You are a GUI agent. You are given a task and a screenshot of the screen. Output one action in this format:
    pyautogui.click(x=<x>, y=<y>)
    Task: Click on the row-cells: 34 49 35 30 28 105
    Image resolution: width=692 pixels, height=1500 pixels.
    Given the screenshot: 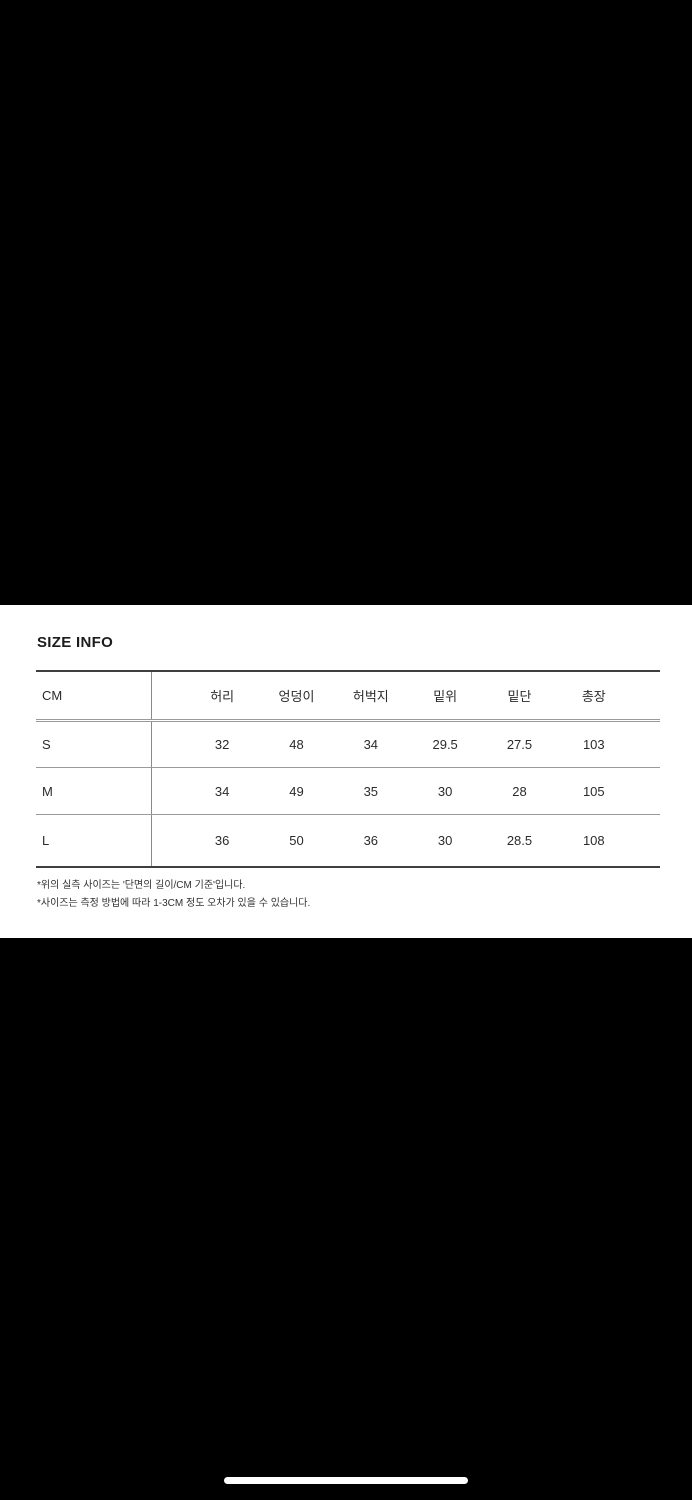 What is the action you would take?
    pyautogui.click(x=406, y=791)
    